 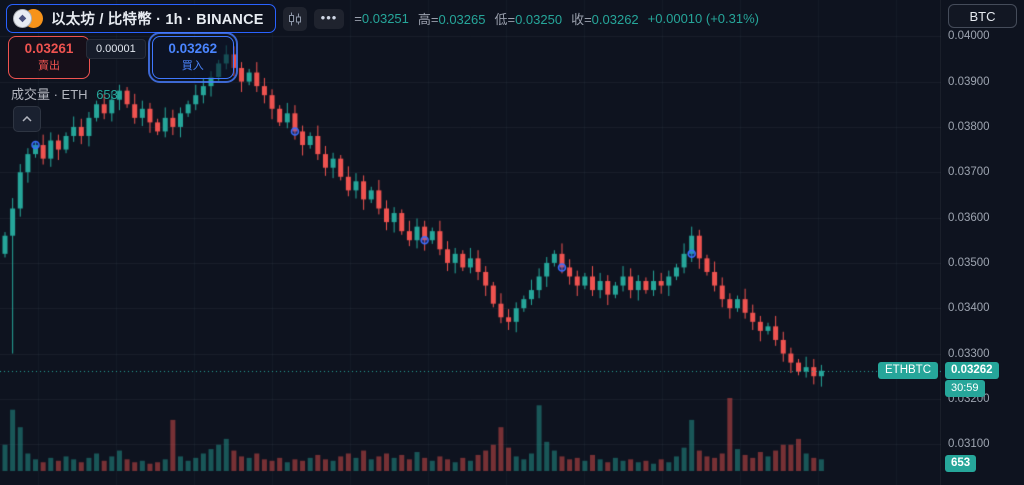 I want to click on ohlc-high-value: 0.03265, so click(x=462, y=19).